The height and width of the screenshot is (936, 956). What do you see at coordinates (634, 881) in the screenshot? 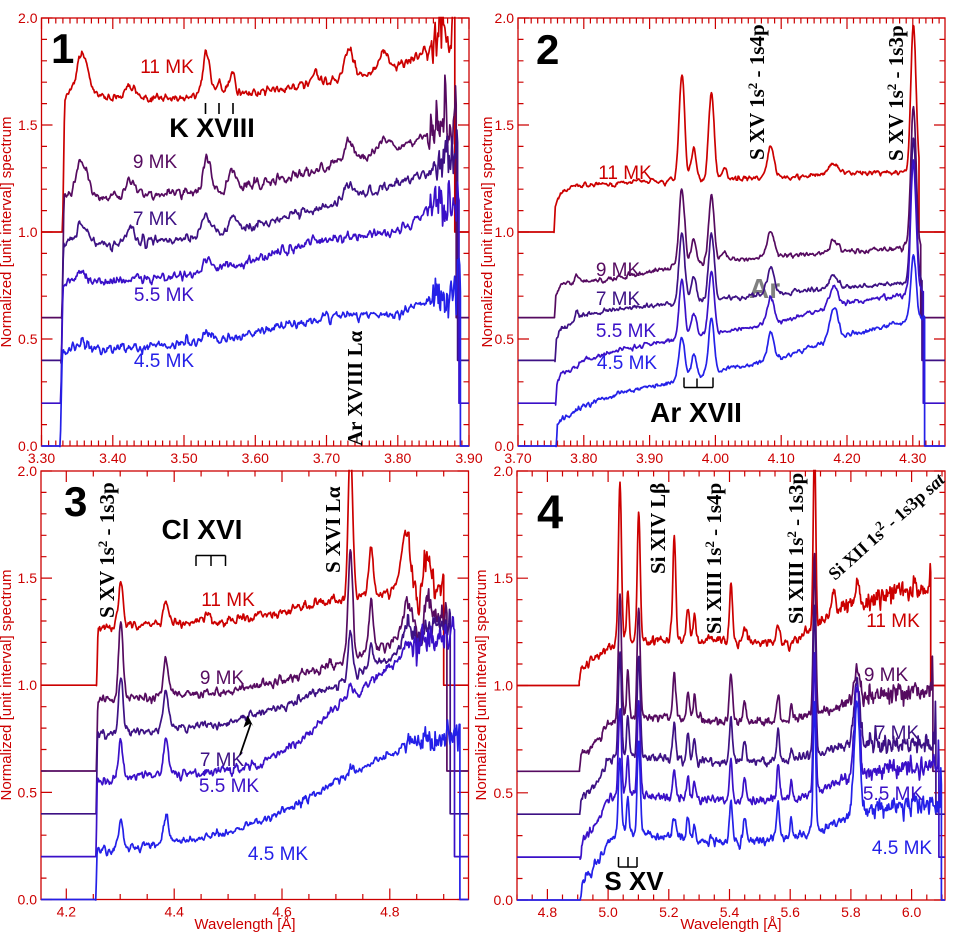
I see `svg-text: S XV` at bounding box center [634, 881].